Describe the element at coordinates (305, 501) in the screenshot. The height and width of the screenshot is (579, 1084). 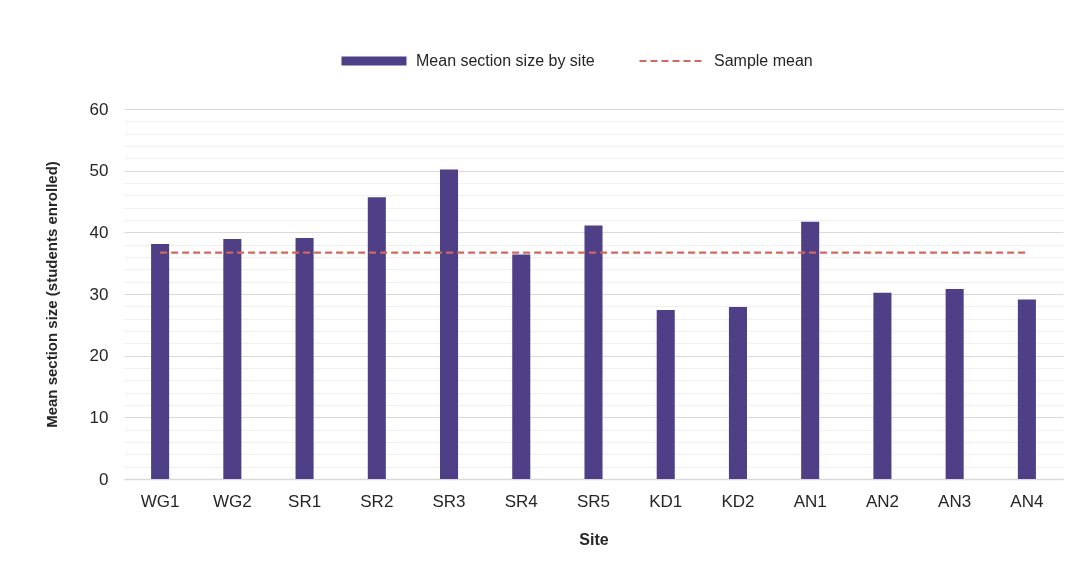
I see `x-tick-label: SR1` at that location.